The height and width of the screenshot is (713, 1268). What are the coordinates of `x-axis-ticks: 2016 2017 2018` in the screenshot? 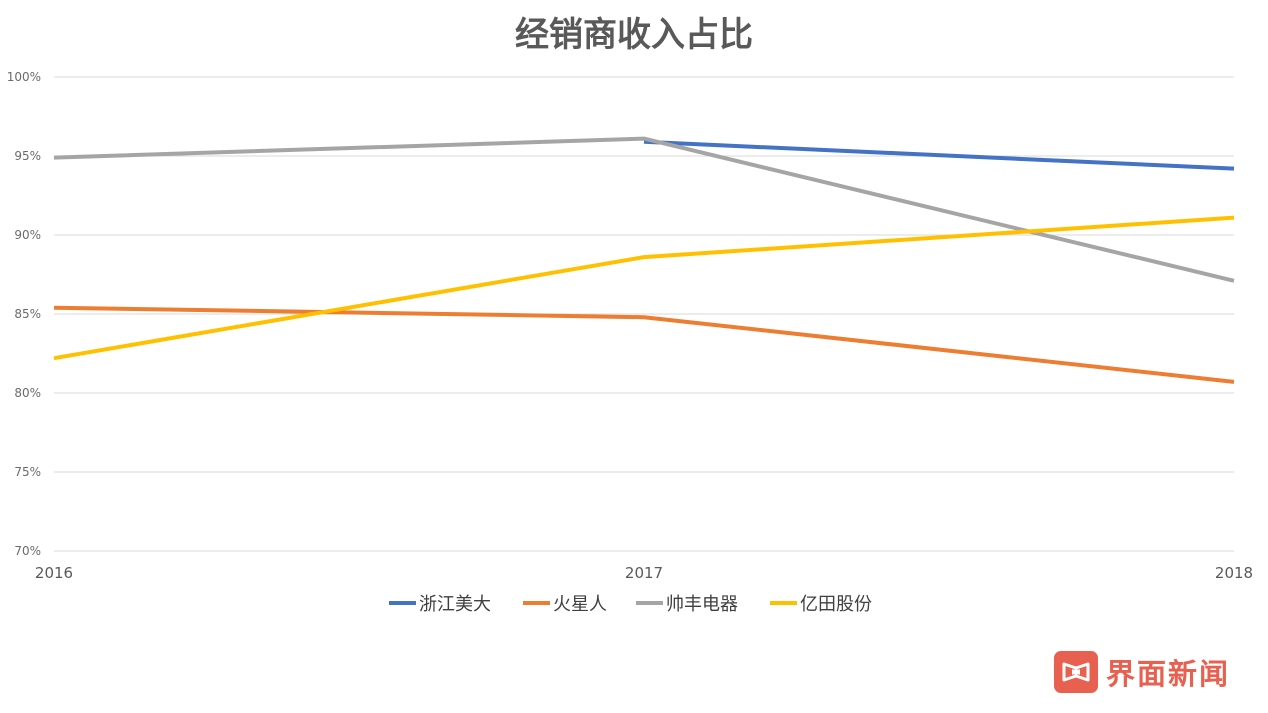 It's located at (644, 573).